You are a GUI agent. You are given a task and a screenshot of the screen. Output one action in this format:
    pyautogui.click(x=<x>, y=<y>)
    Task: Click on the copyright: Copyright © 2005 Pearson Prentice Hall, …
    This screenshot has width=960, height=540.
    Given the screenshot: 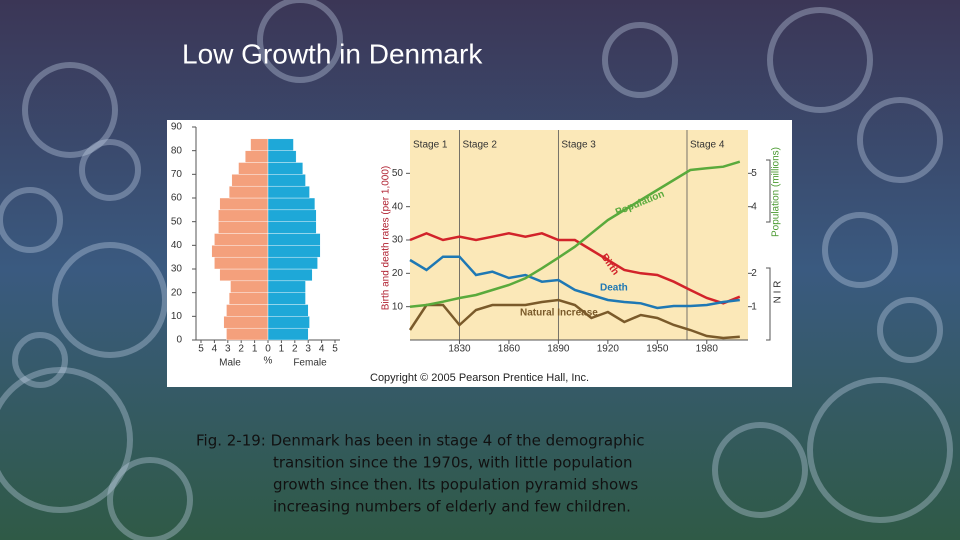 What is the action you would take?
    pyautogui.click(x=479, y=378)
    